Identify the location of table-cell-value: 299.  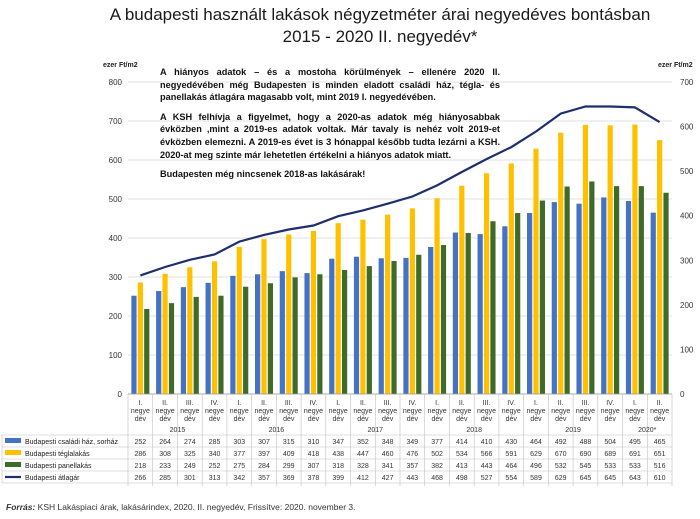
(289, 466).